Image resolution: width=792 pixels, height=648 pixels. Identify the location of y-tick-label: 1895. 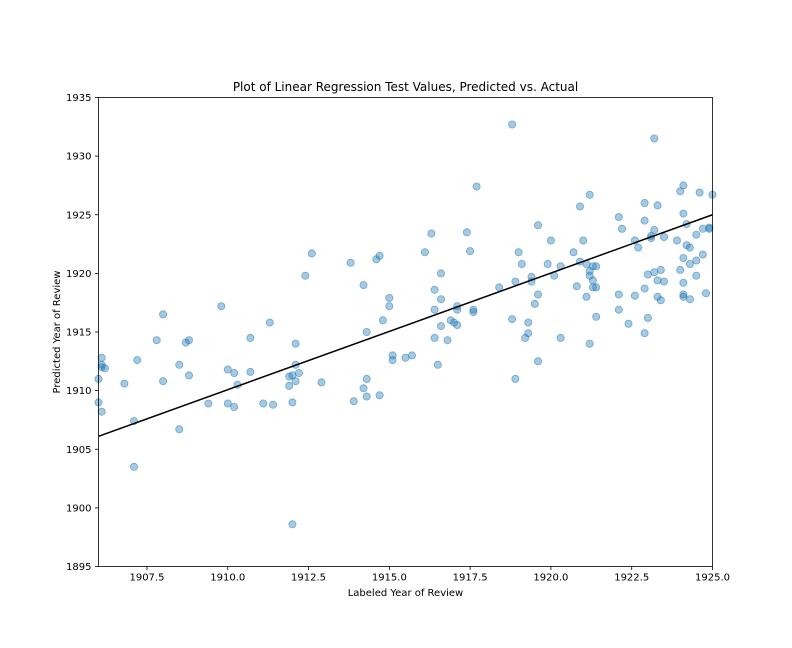
(78, 567).